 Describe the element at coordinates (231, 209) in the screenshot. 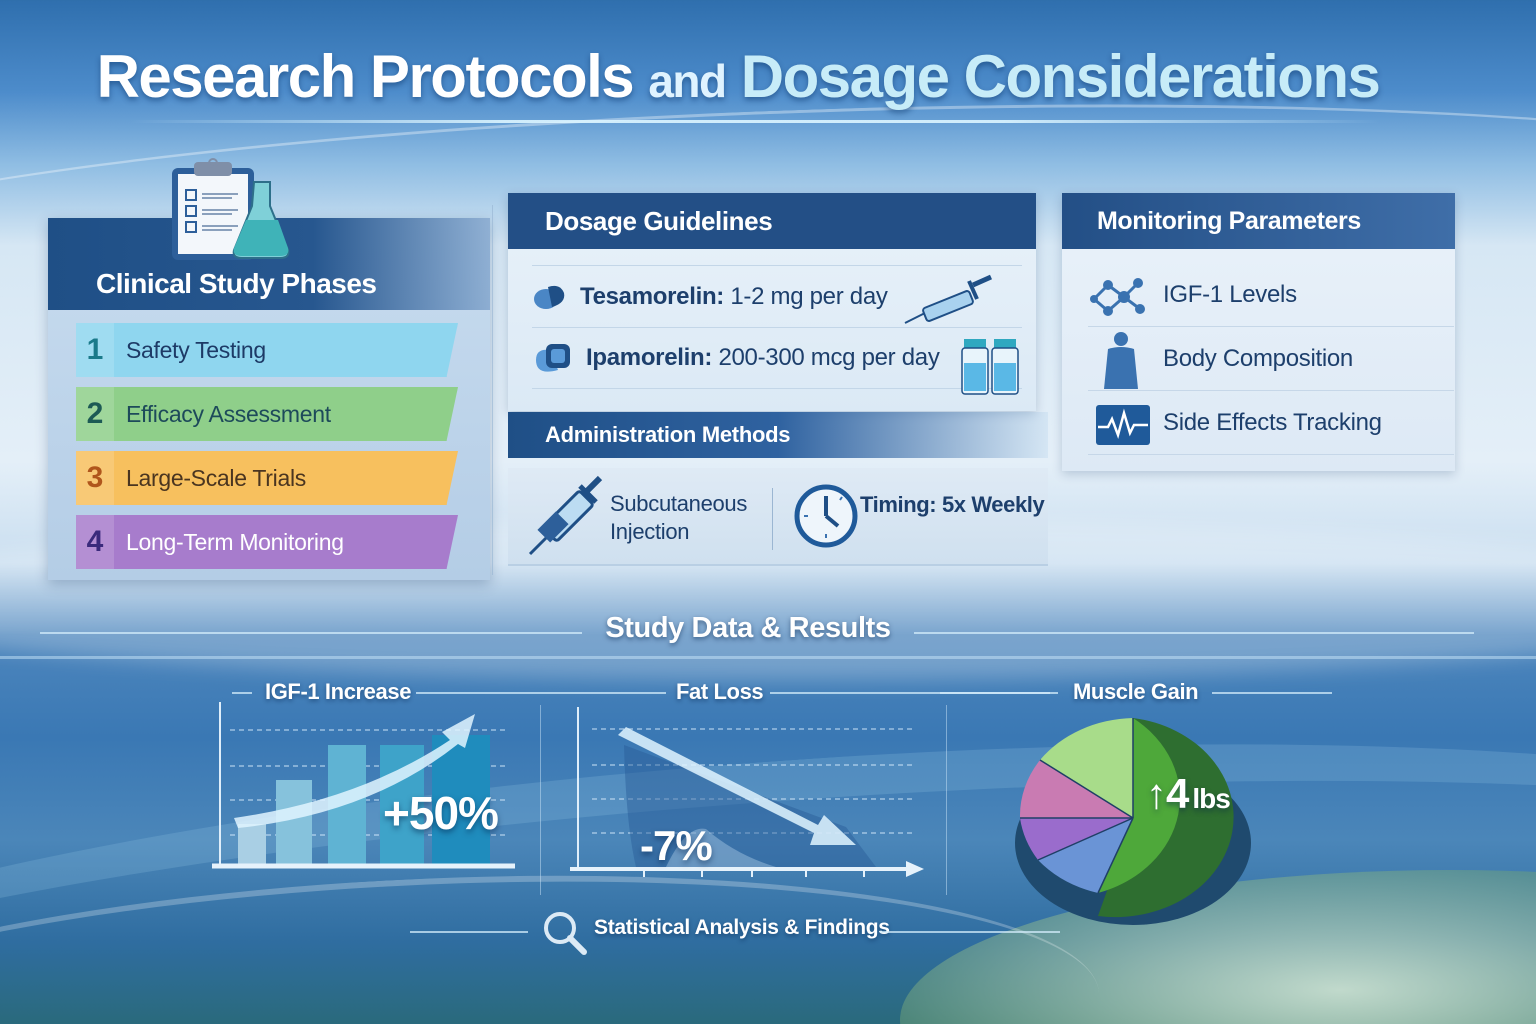

I see `clipboard-flask-icon` at that location.